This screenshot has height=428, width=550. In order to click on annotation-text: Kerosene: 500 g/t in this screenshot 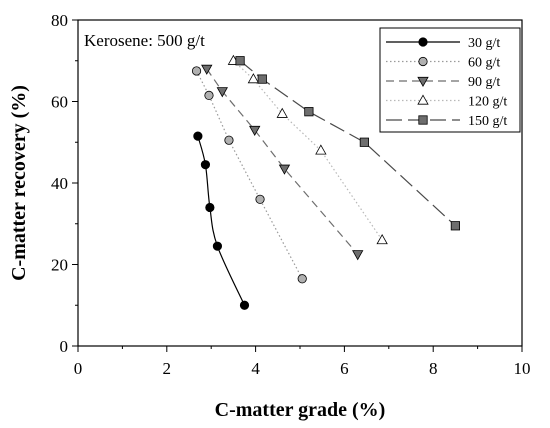, I will do `click(144, 40)`.